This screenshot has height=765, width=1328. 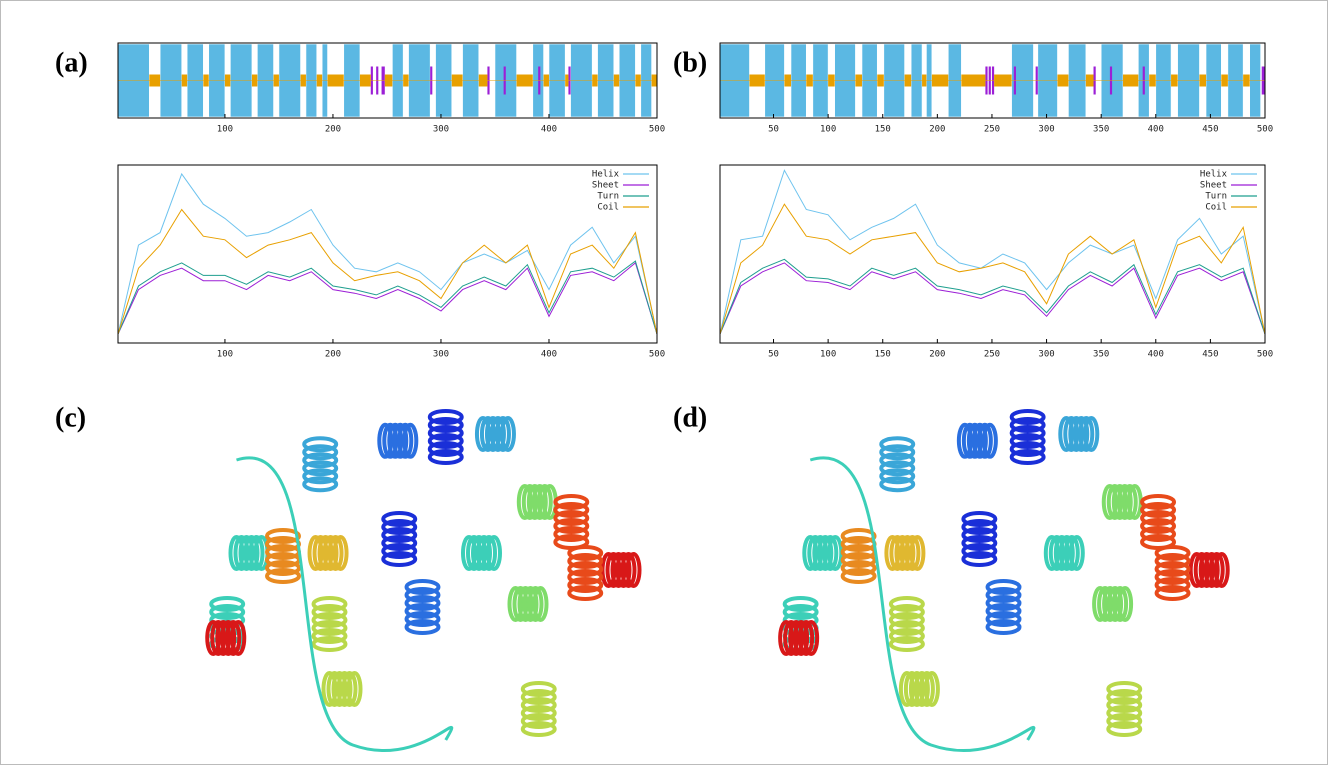 What do you see at coordinates (1101, 130) in the screenshot?
I see `x-tick-label: 350` at bounding box center [1101, 130].